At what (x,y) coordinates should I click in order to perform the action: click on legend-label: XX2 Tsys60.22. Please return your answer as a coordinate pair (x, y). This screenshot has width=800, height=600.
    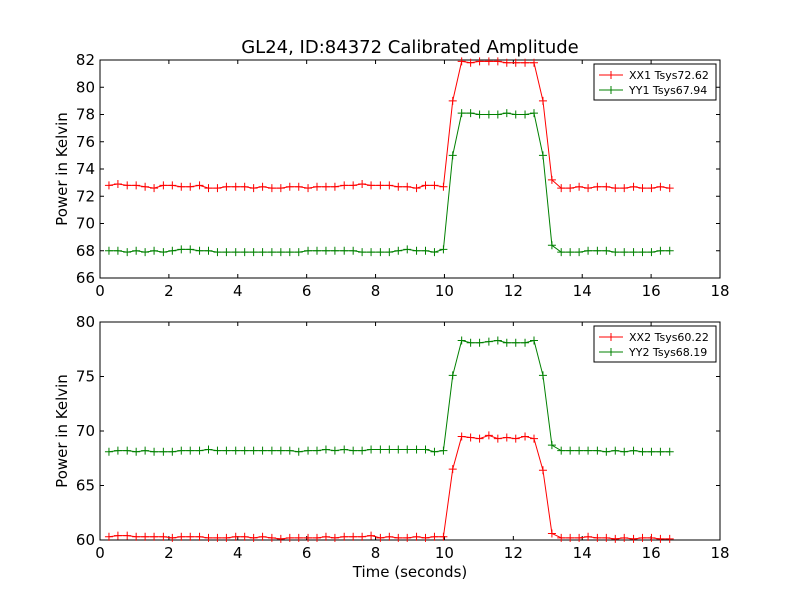
    Looking at the image, I should click on (669, 337).